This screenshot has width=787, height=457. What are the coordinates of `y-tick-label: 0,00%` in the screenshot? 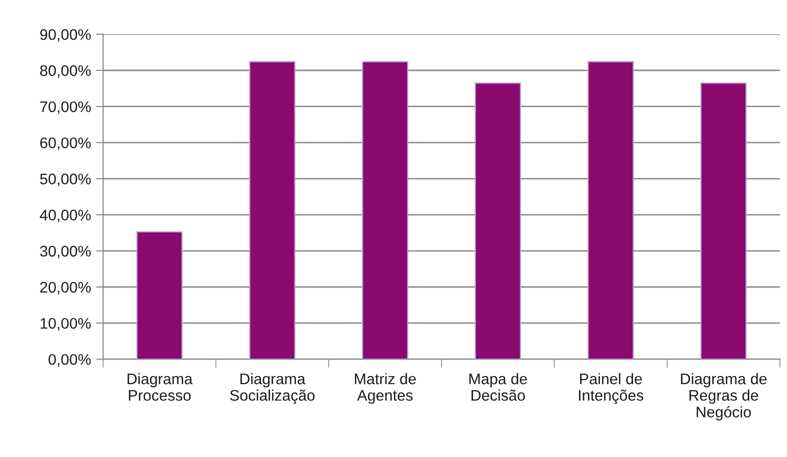 It's located at (69, 360).